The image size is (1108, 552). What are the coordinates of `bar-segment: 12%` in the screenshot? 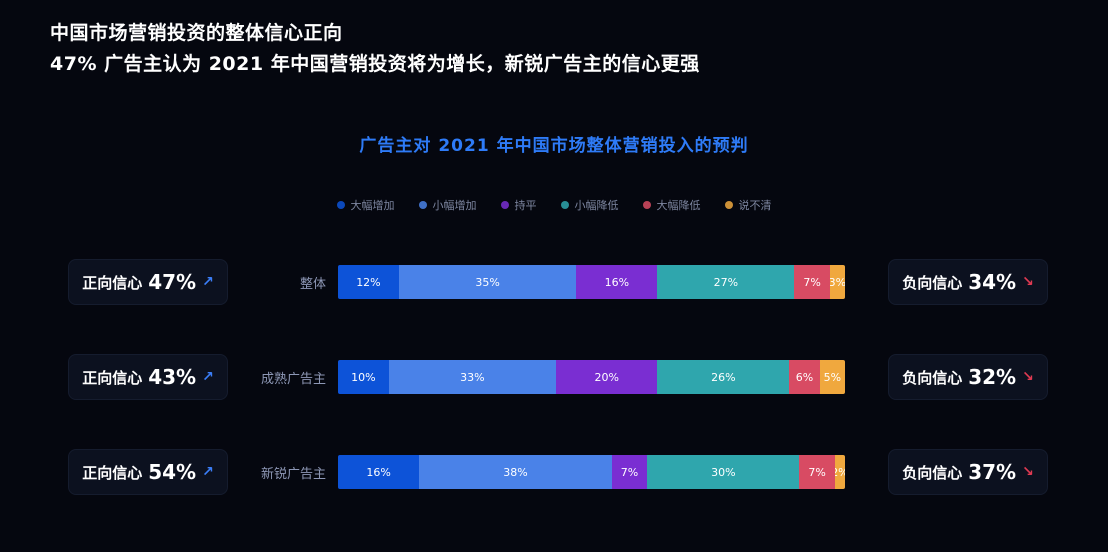 It's located at (368, 282).